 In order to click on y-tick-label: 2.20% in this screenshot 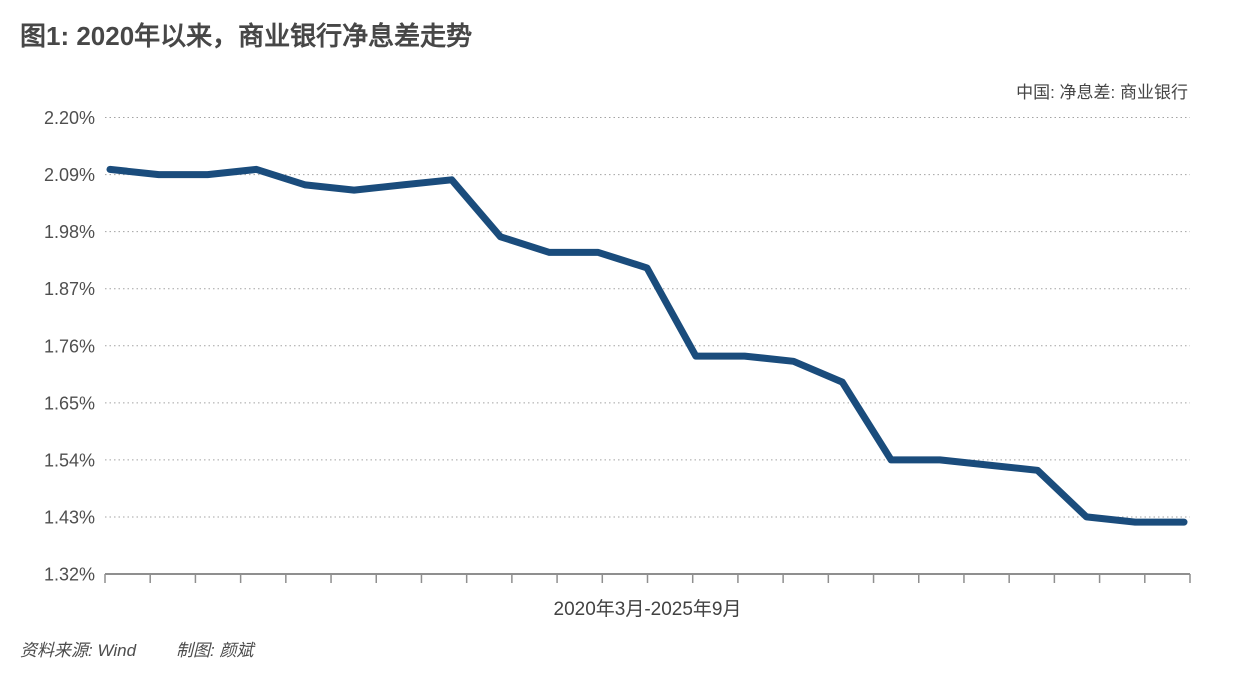, I will do `click(69, 118)`.